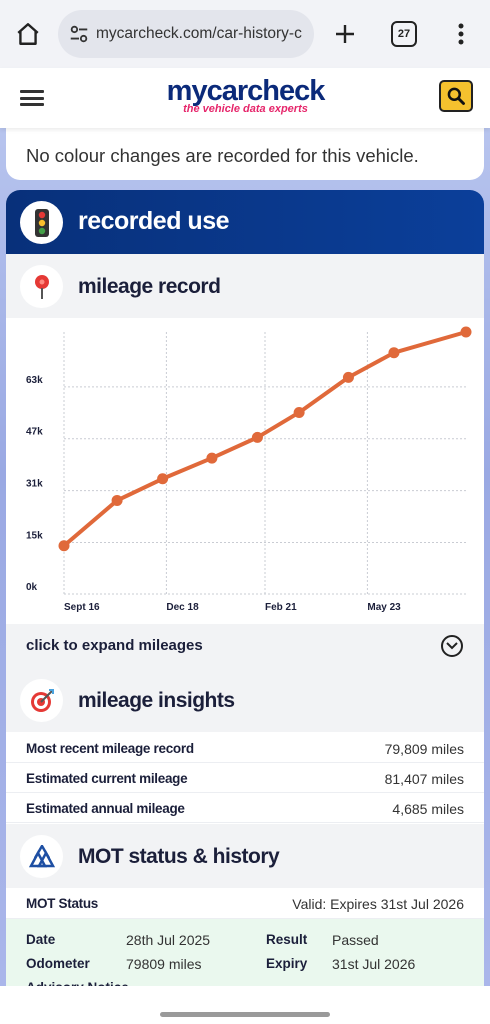 The image size is (490, 1024). I want to click on hamburger-menu-icon, so click(32, 98).